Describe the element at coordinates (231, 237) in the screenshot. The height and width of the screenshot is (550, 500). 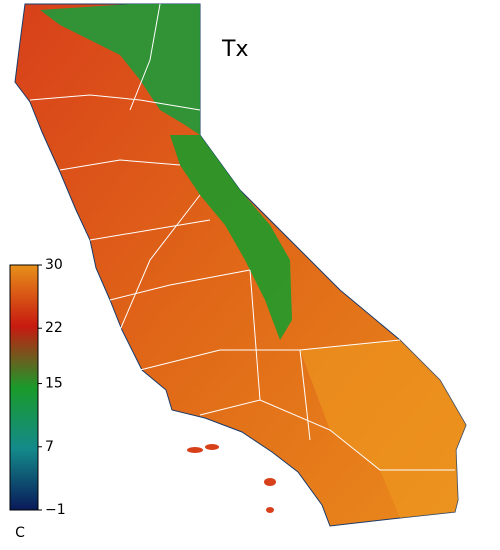
I see `sierra-nevada` at that location.